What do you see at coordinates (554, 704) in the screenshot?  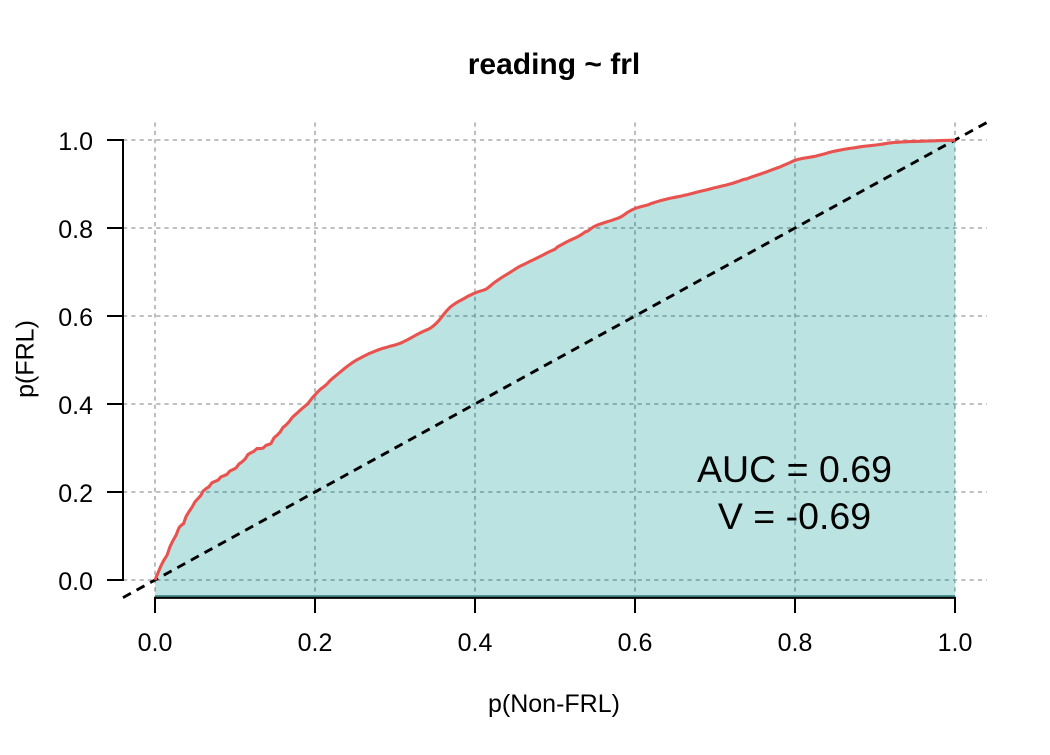 I see `svg-text: p(Non-FRL)` at bounding box center [554, 704].